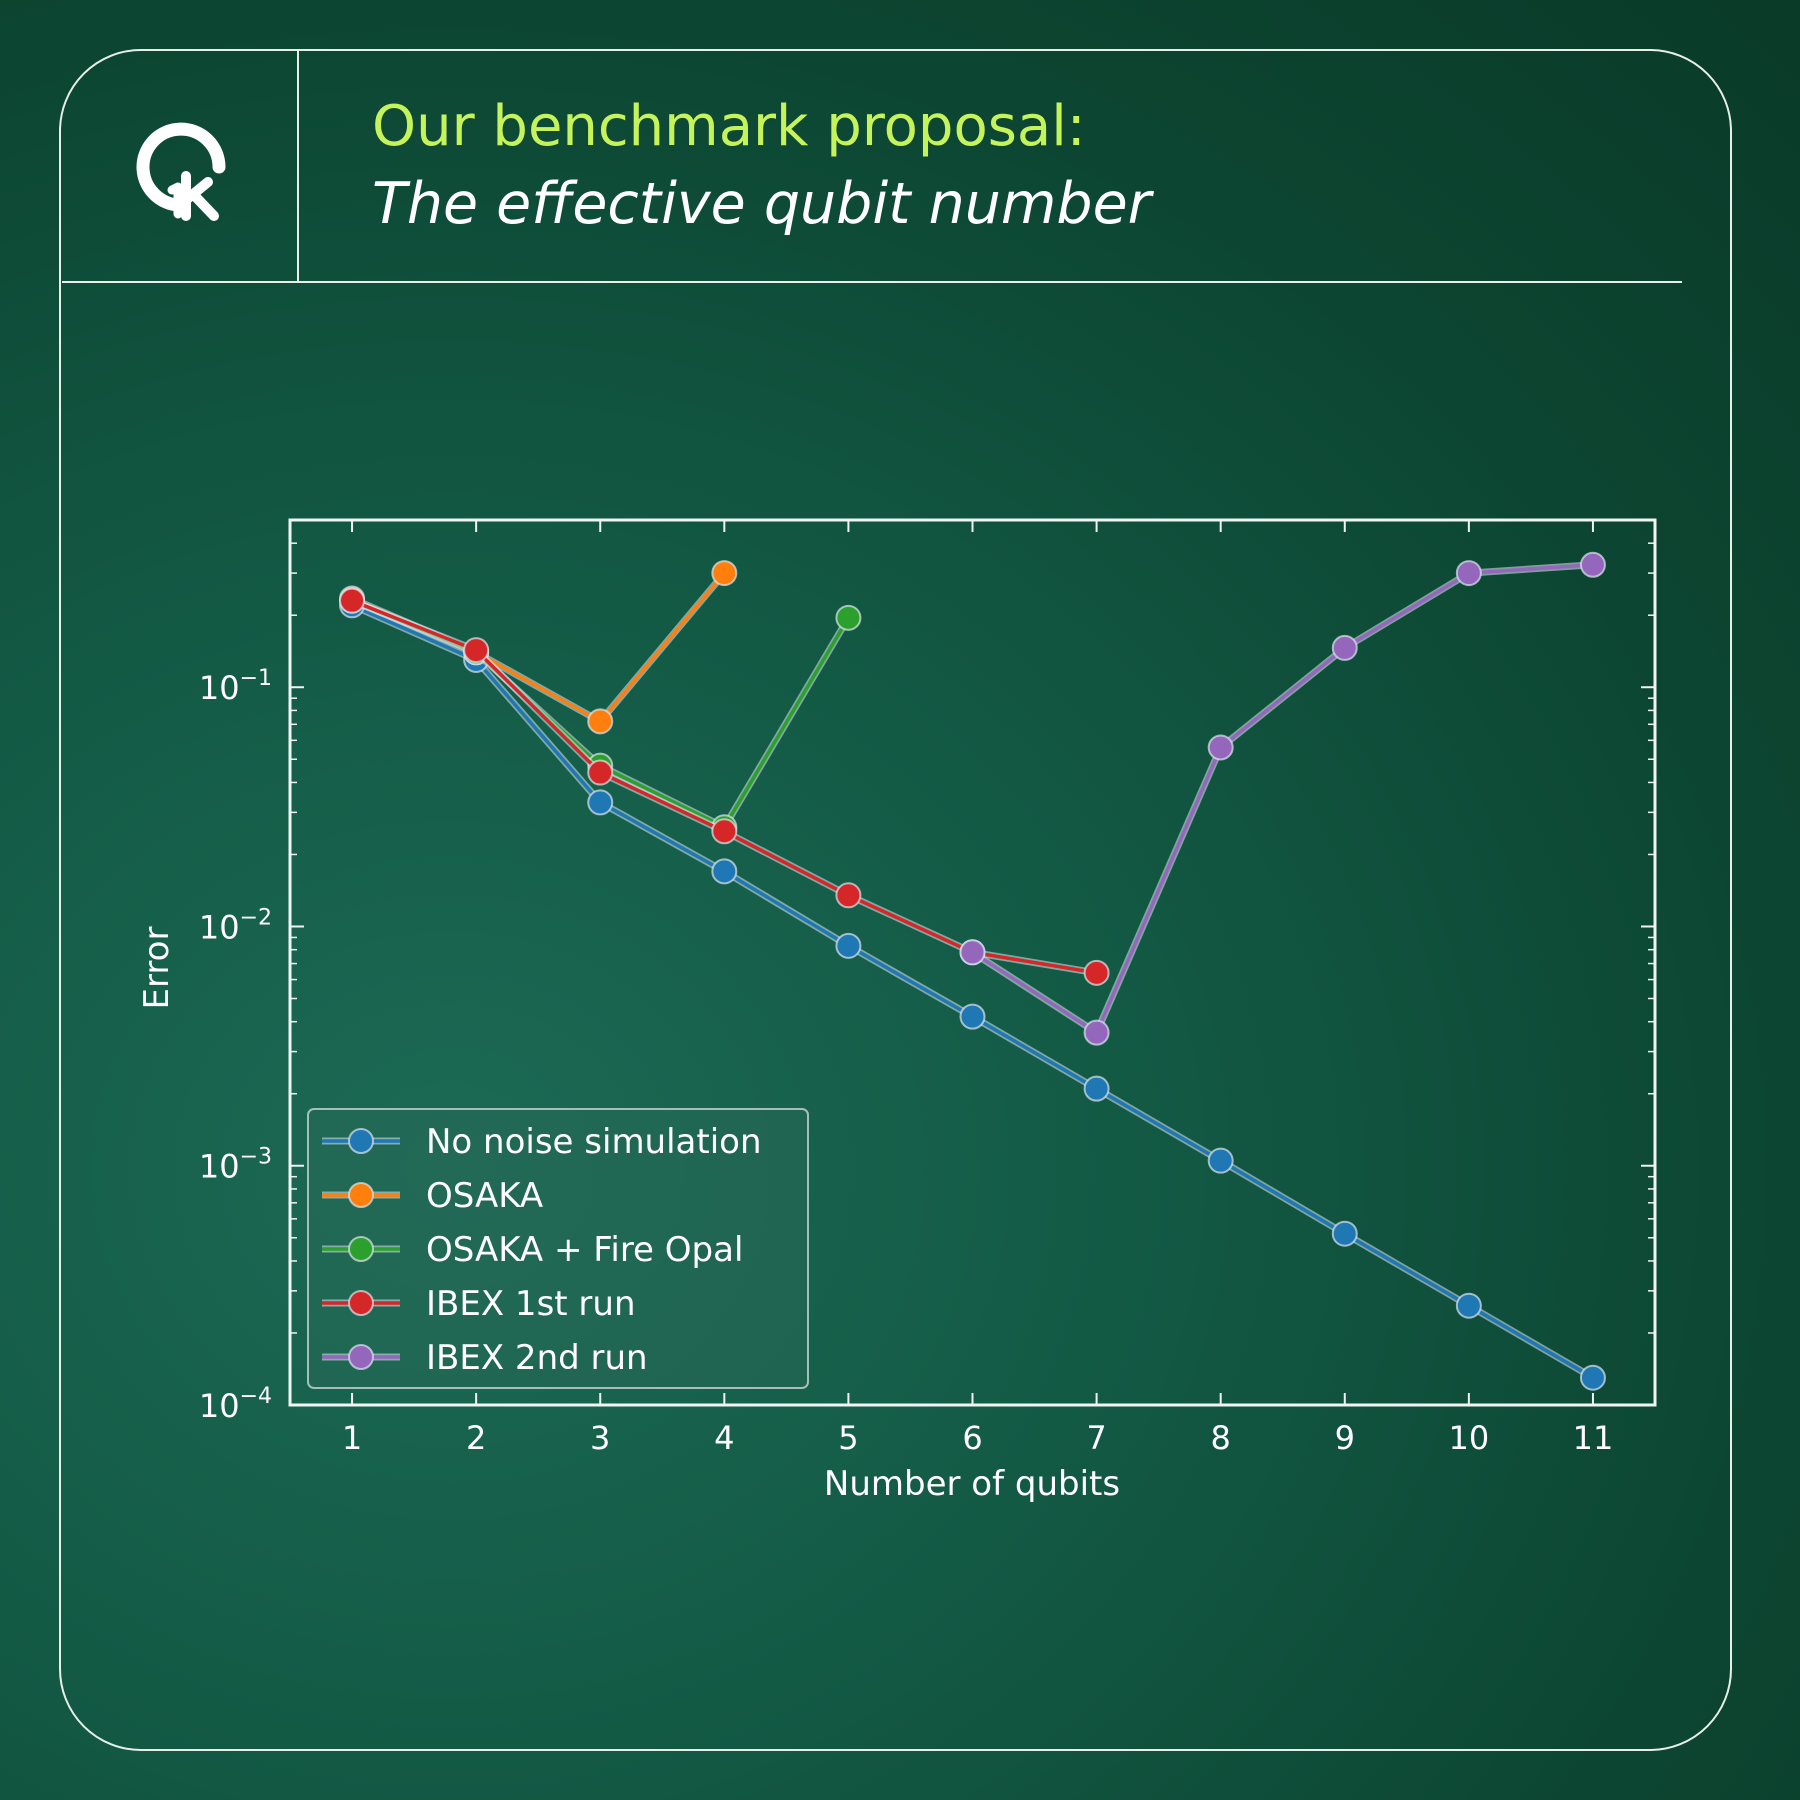  Describe the element at coordinates (972, 1438) in the screenshot. I see `x-tick-label: 6` at that location.